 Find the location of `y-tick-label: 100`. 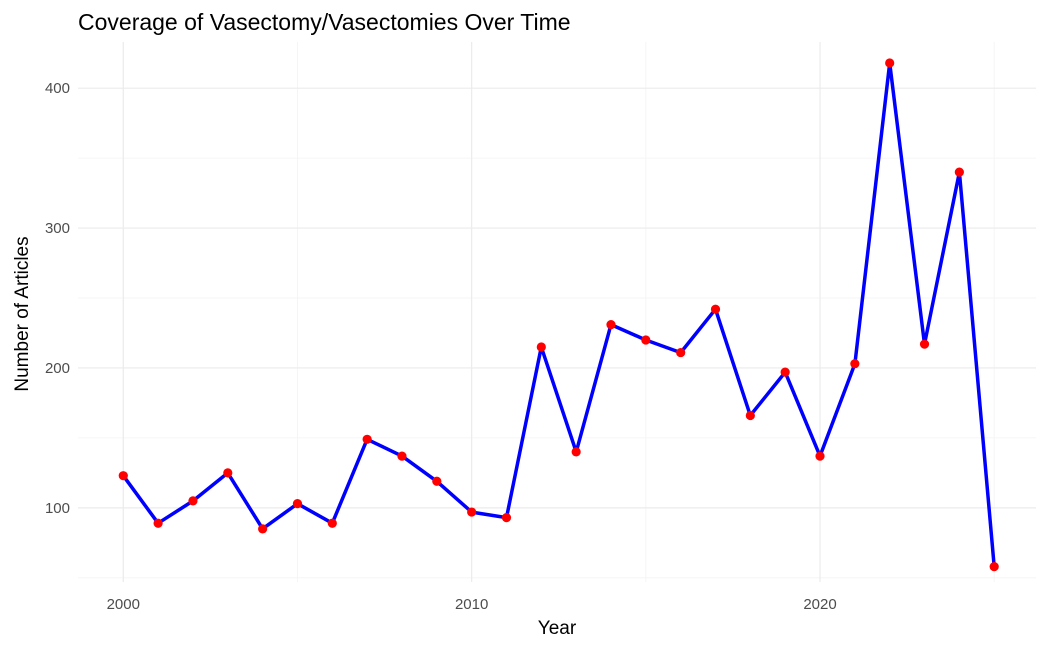

y-tick-label: 100 is located at coordinates (57, 508).